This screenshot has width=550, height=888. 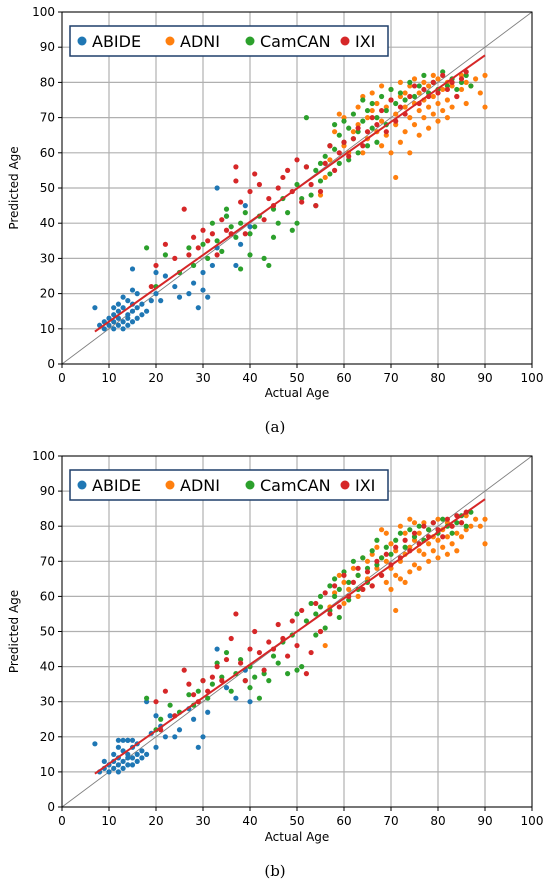 What do you see at coordinates (365, 41) in the screenshot?
I see `legend-label-ixi: IXI` at bounding box center [365, 41].